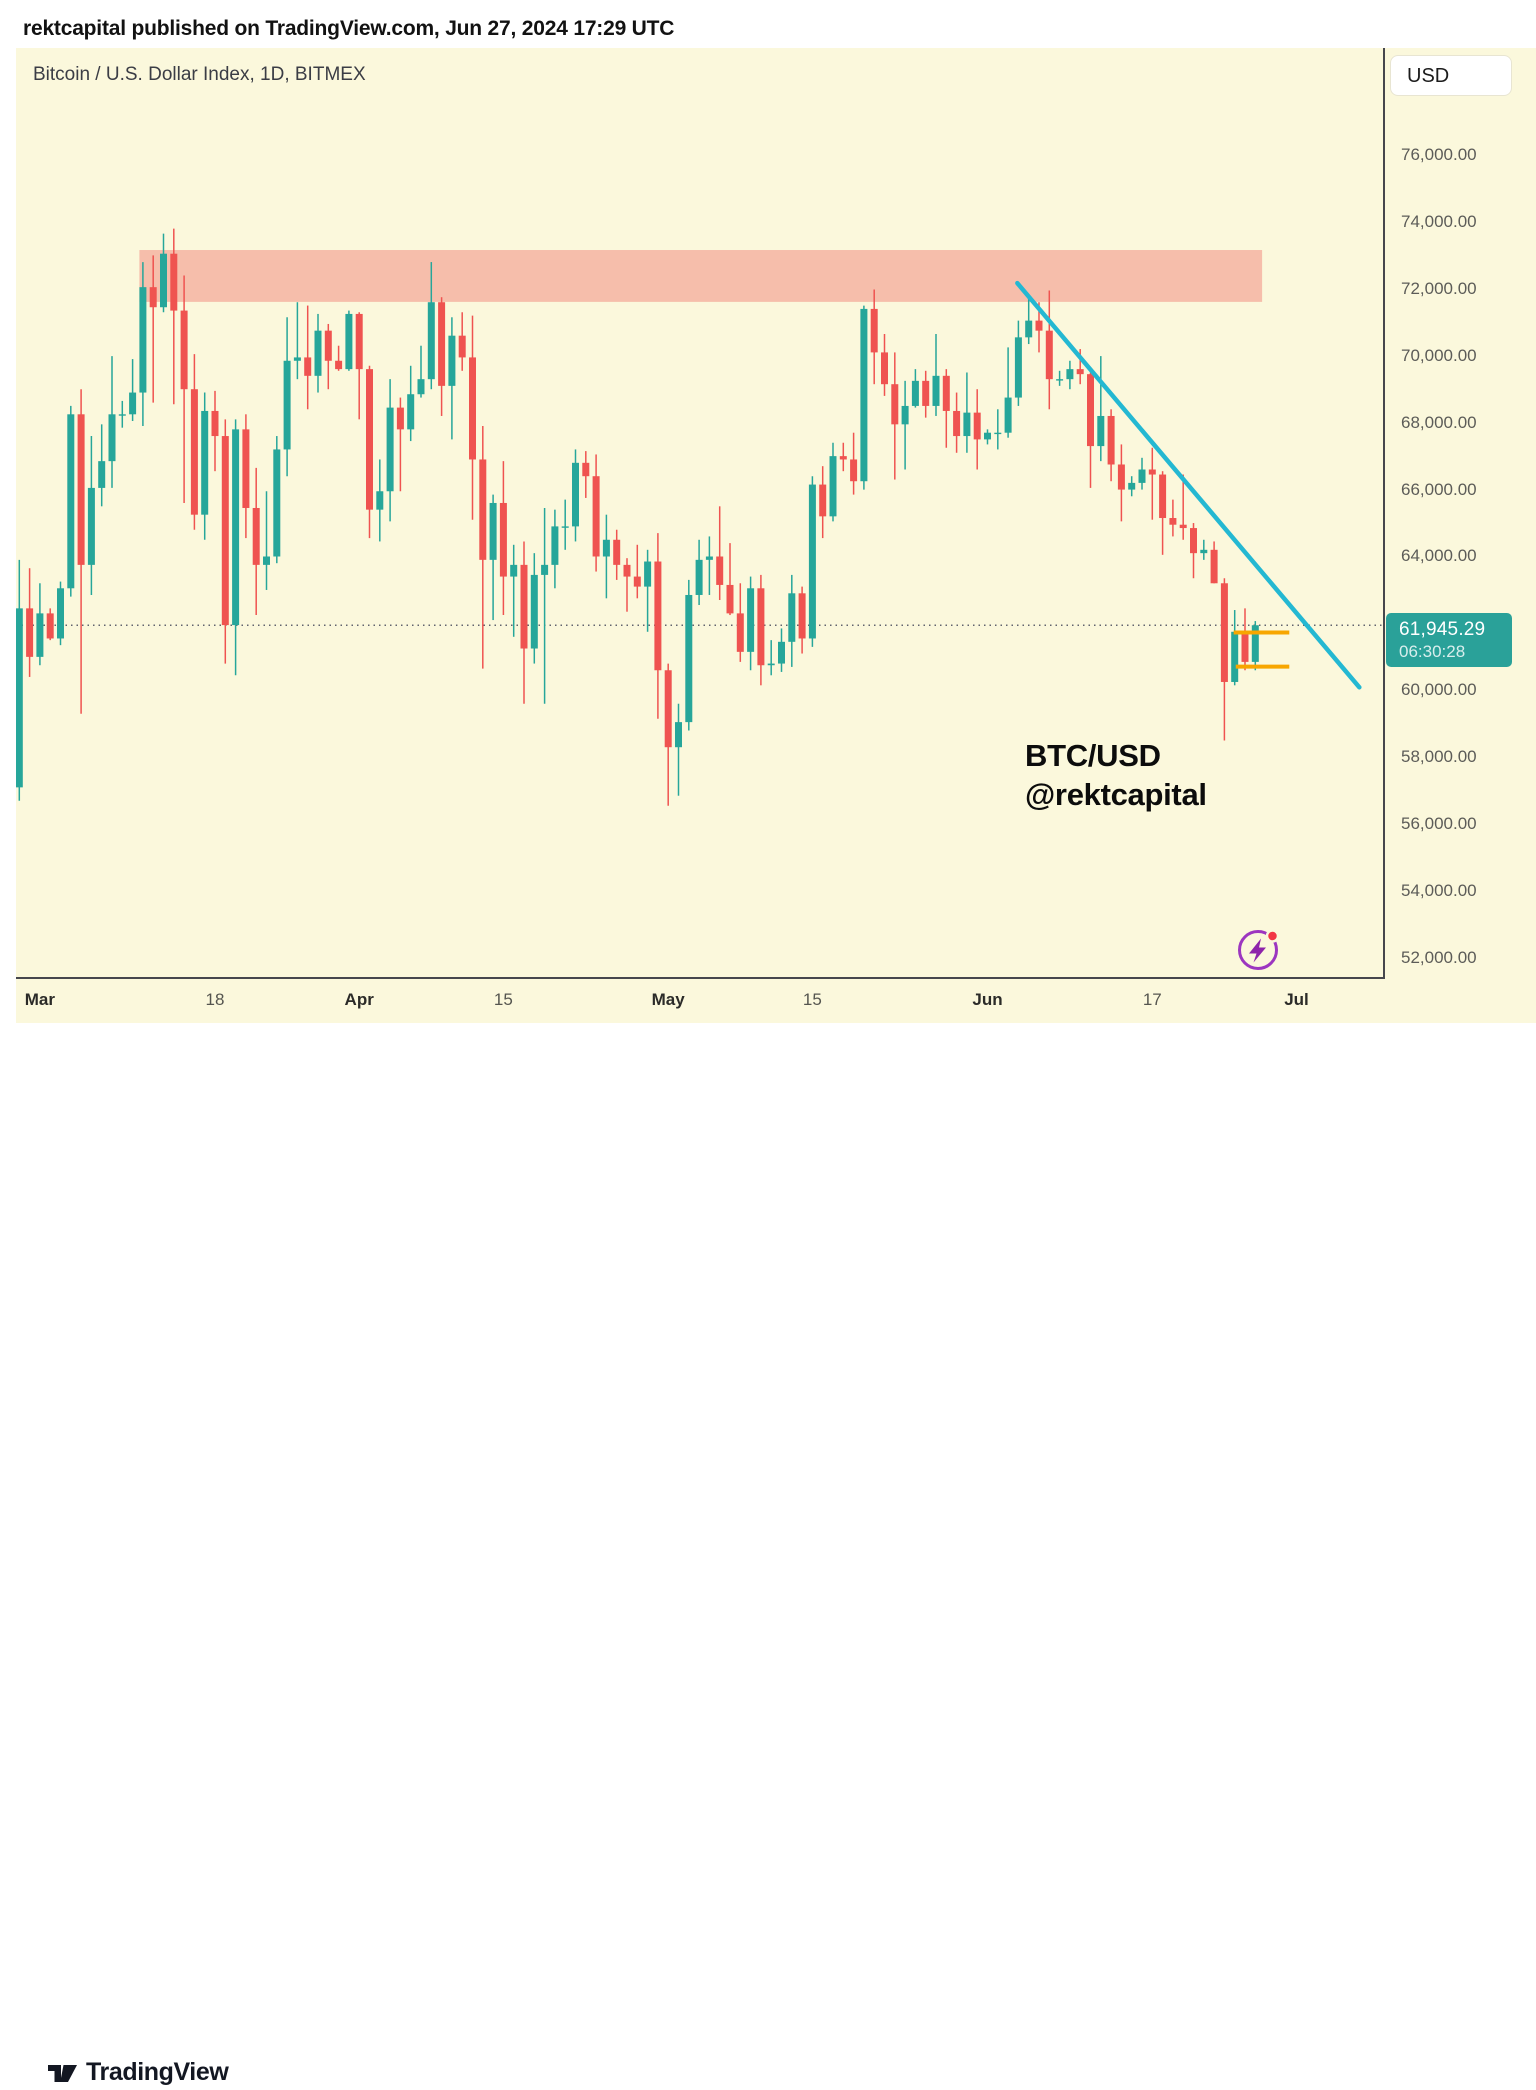  I want to click on time-tick-label: Apr, so click(359, 999).